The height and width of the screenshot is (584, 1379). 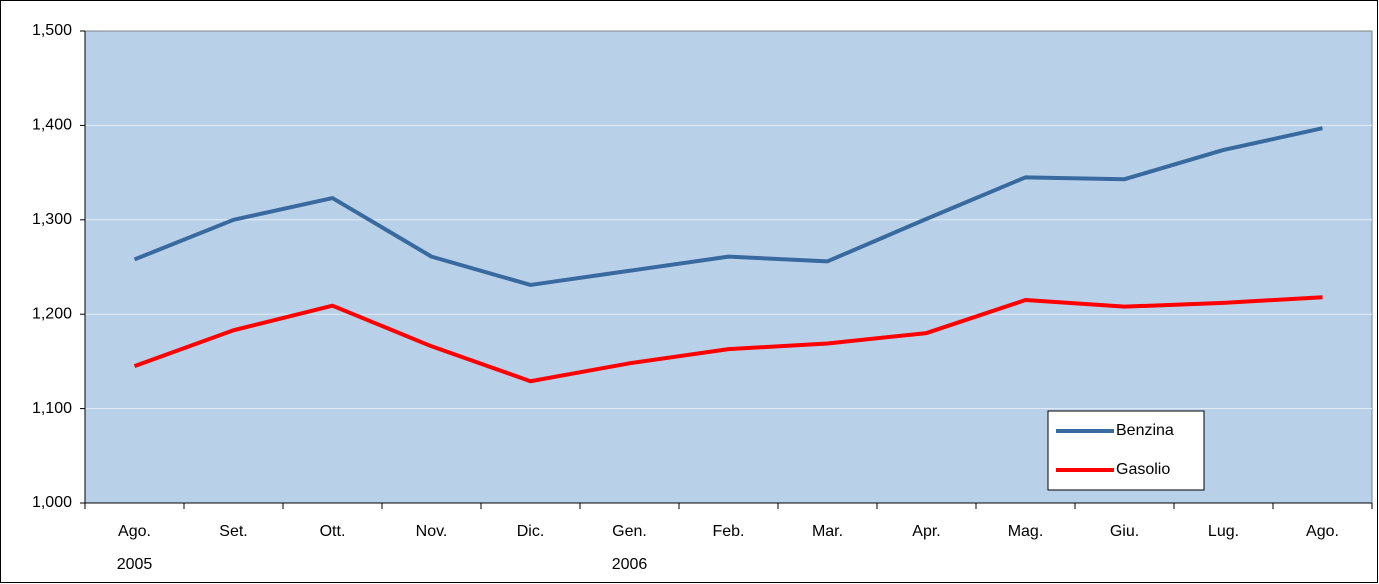 What do you see at coordinates (926, 531) in the screenshot?
I see `x-tick-label: Apr.` at bounding box center [926, 531].